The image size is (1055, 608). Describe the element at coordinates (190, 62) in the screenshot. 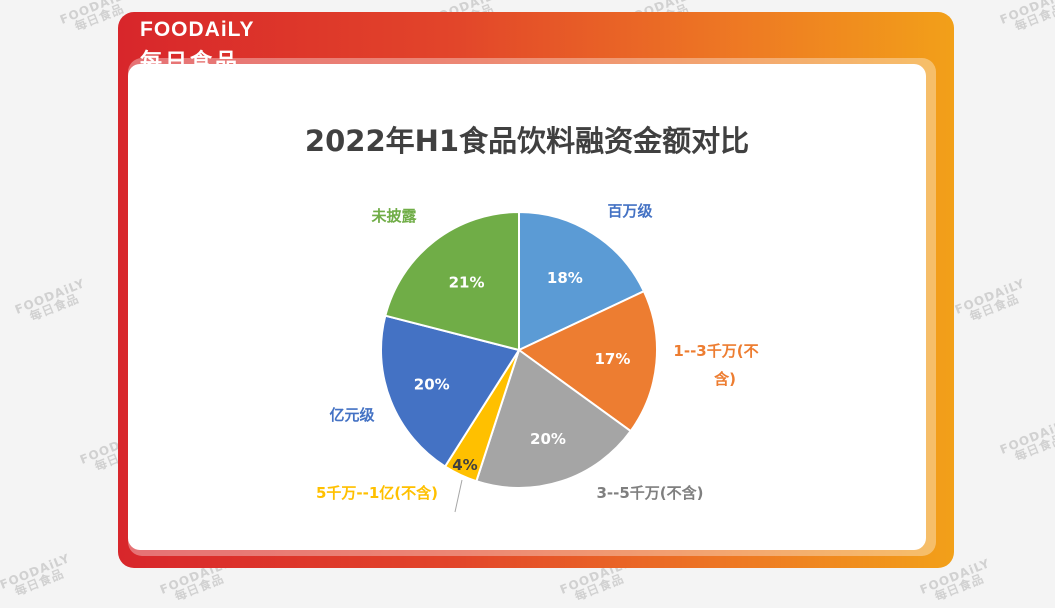

I see `logo-text-cn: 每日食品` at that location.